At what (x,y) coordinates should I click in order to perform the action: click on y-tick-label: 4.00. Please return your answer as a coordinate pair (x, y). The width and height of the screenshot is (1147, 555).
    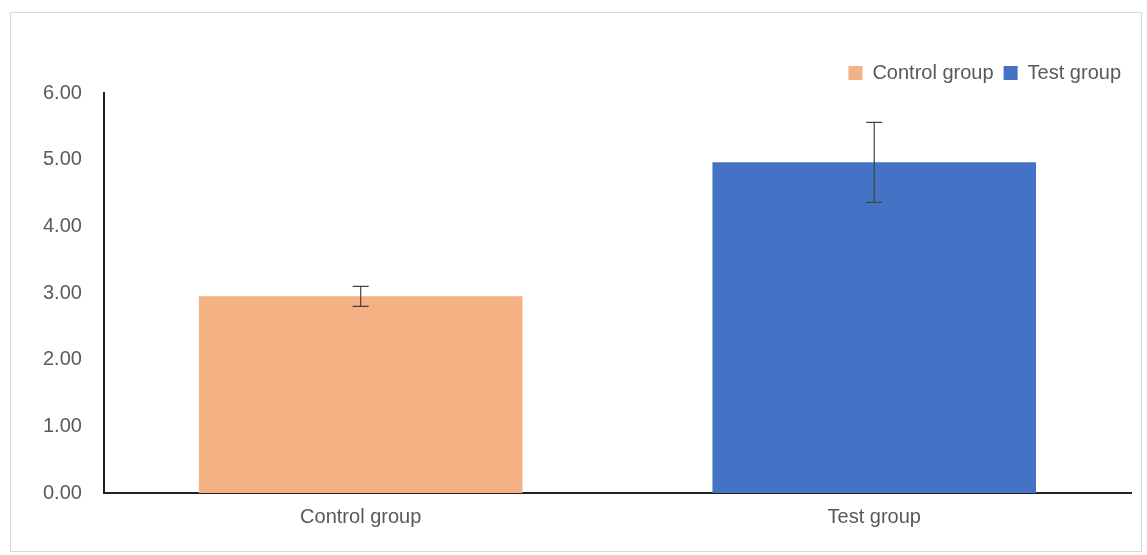
    Looking at the image, I should click on (62, 224).